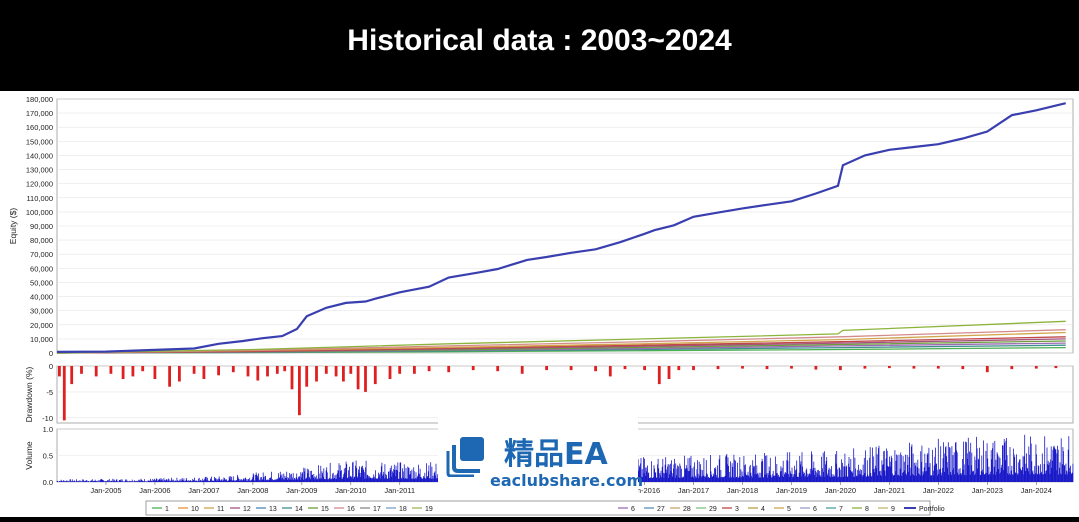 The height and width of the screenshot is (522, 1079). I want to click on legend-label: 17, so click(377, 509).